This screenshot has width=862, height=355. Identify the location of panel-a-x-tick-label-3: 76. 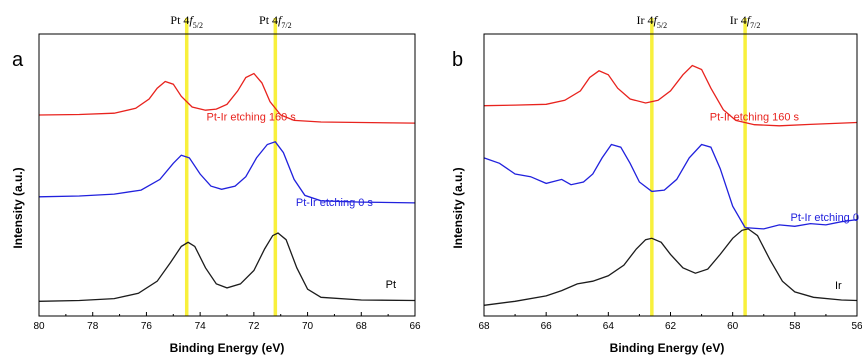
(147, 326).